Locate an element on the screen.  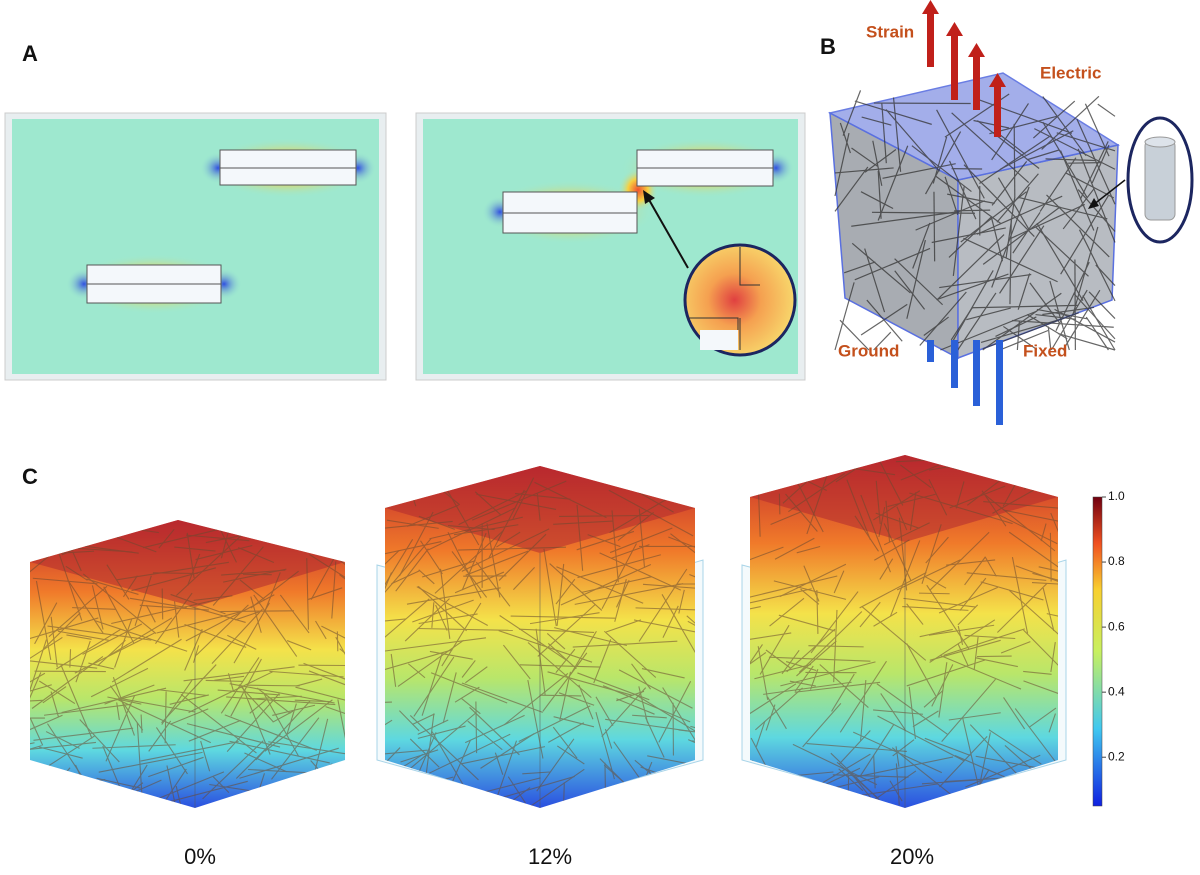
network-cube is located at coordinates (973, 216).